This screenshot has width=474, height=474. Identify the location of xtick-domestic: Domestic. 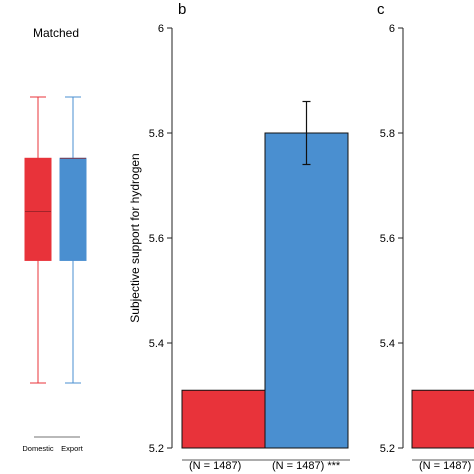
(38, 448).